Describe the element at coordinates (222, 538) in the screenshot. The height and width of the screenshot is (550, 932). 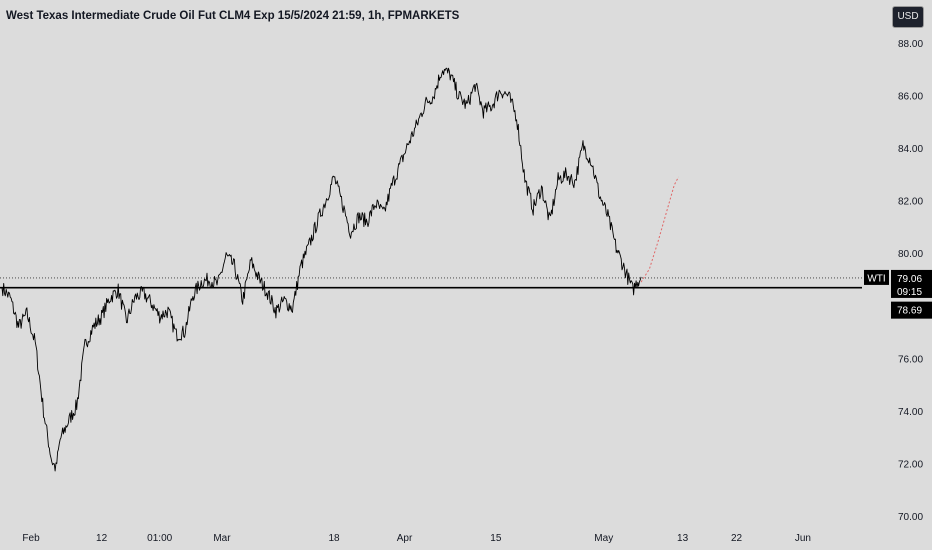
I see `x-tick-label: Mar` at that location.